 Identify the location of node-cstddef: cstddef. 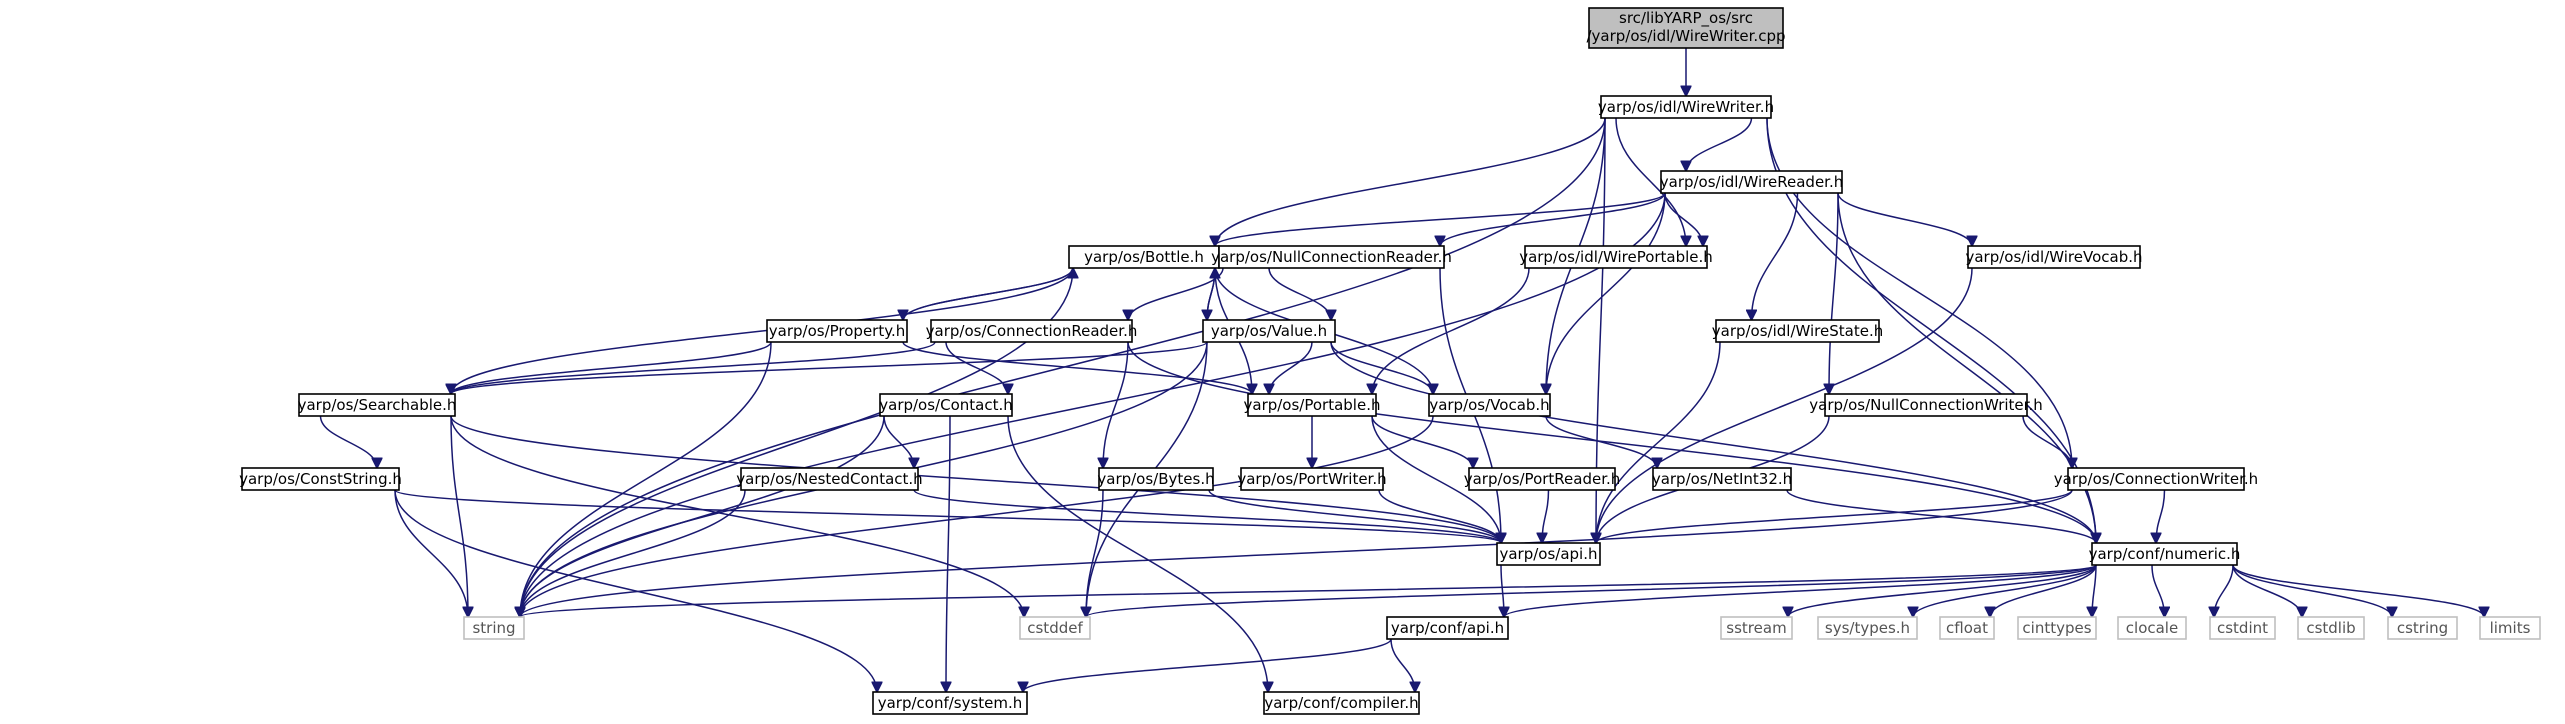
(1055, 628).